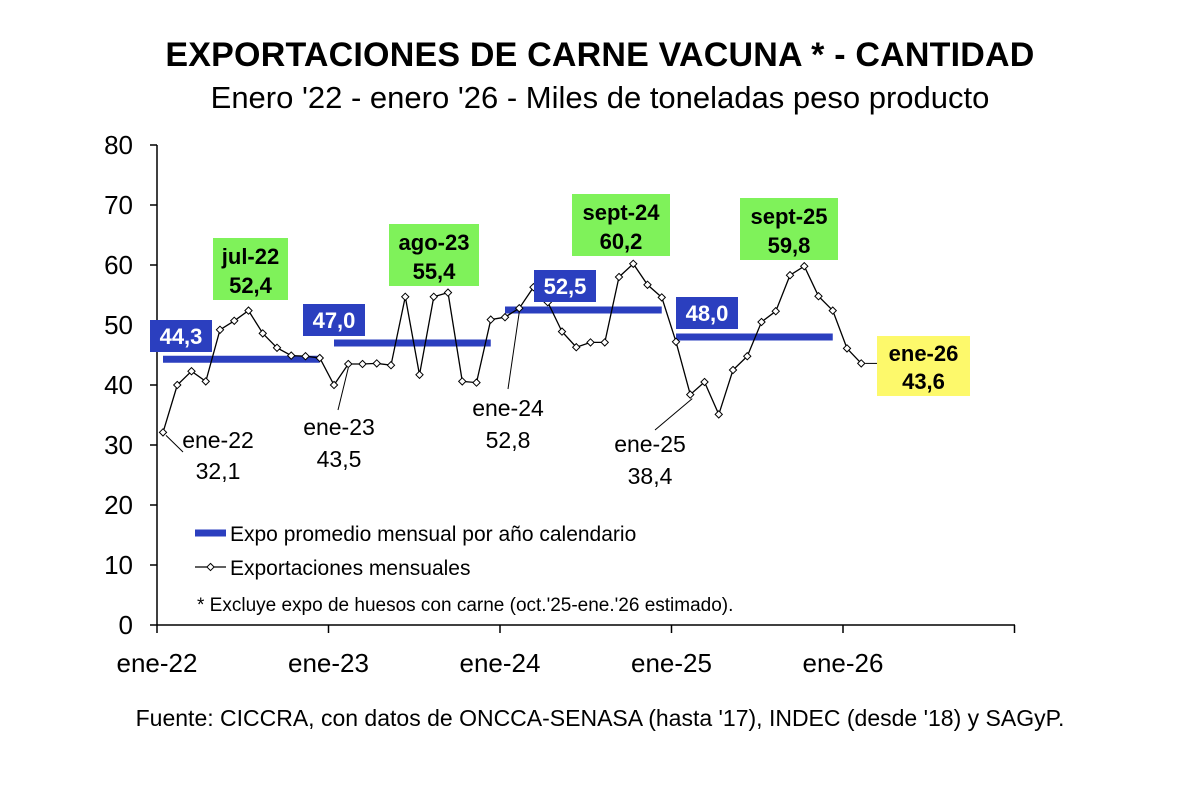 Image resolution: width=1200 pixels, height=796 pixels. I want to click on latest-label-box, so click(923, 366).